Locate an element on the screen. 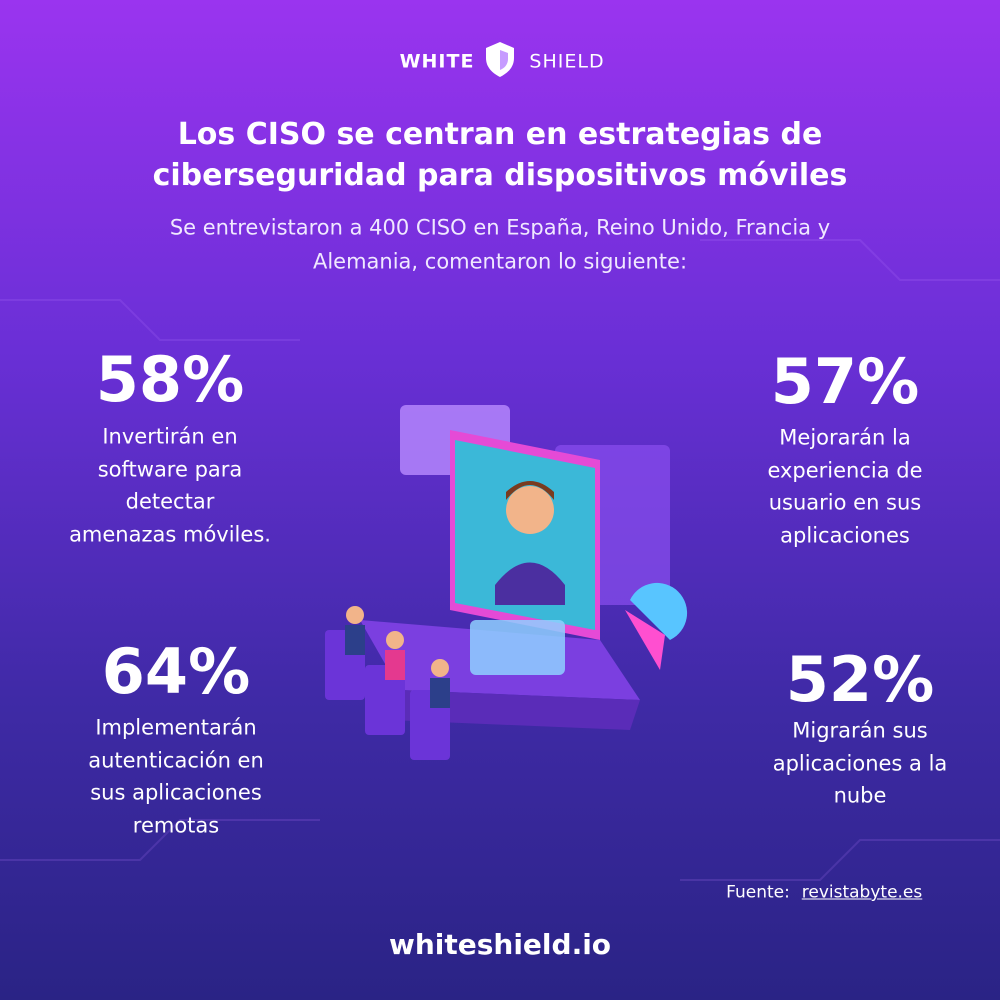 The height and width of the screenshot is (1000, 1000). stat-description: usuario en sus is located at coordinates (845, 502).